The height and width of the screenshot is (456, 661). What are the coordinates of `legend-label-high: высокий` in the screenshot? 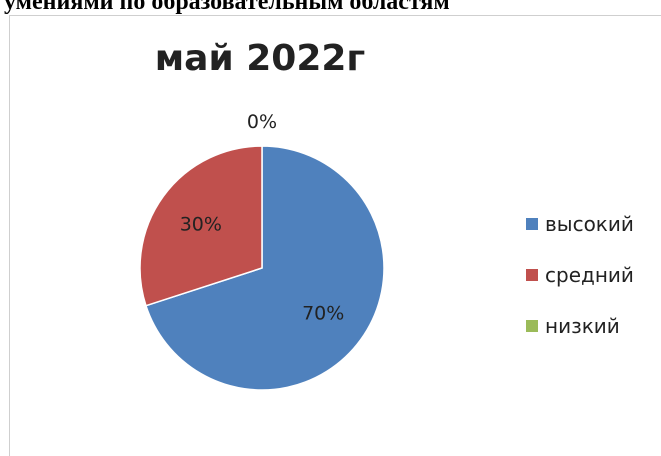 It's located at (589, 223).